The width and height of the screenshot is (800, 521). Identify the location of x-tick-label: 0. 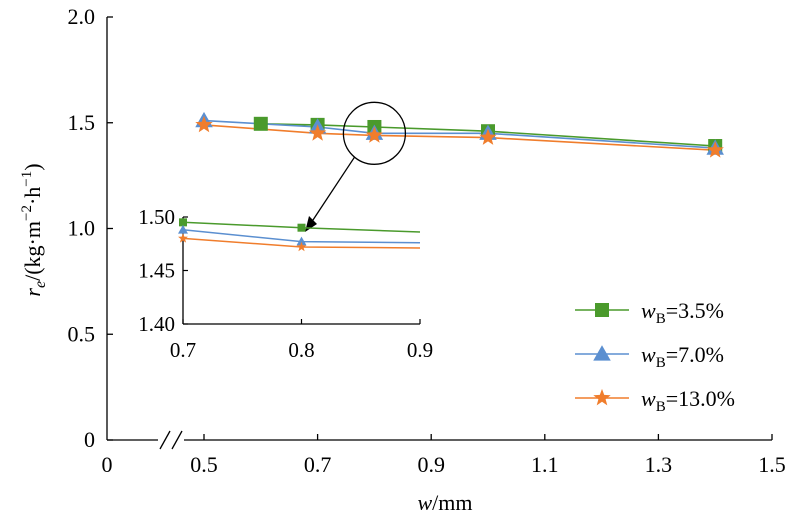
(107, 464).